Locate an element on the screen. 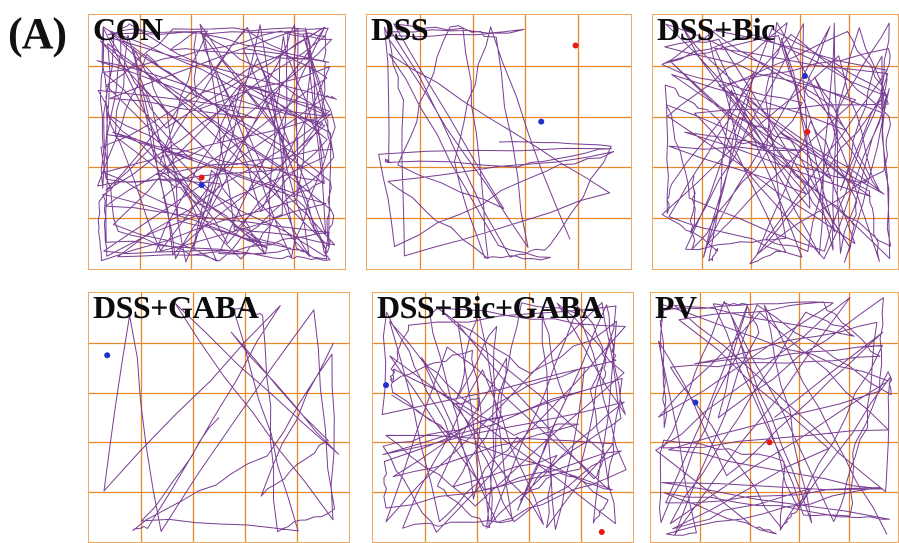  open-field-track-pv is located at coordinates (774, 417).